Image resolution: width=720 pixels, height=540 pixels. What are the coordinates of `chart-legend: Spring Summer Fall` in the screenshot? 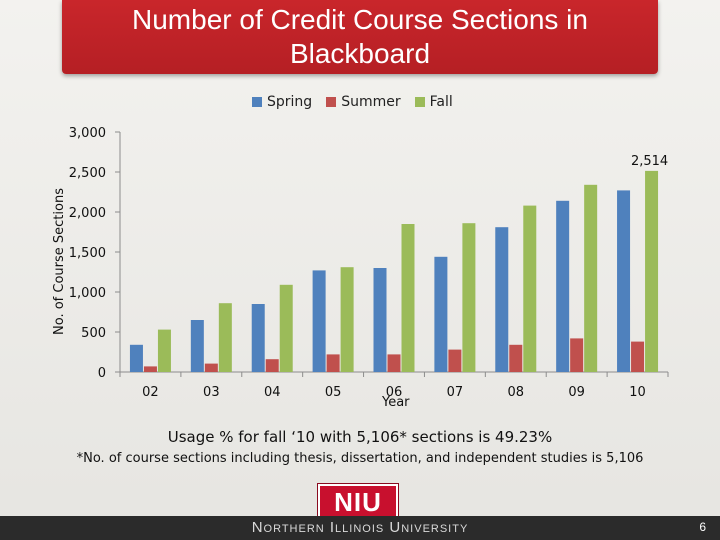 It's located at (352, 102).